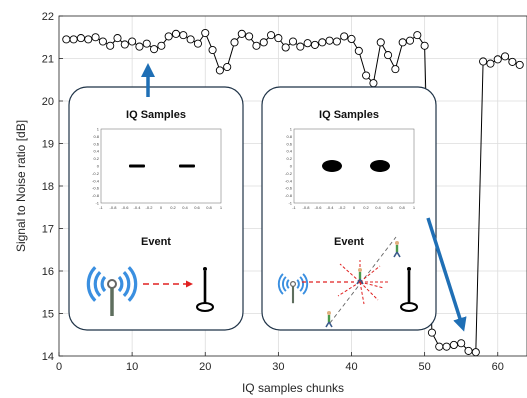  Describe the element at coordinates (331, 207) in the screenshot. I see `mini-x-tick-label: -0.4` at that location.